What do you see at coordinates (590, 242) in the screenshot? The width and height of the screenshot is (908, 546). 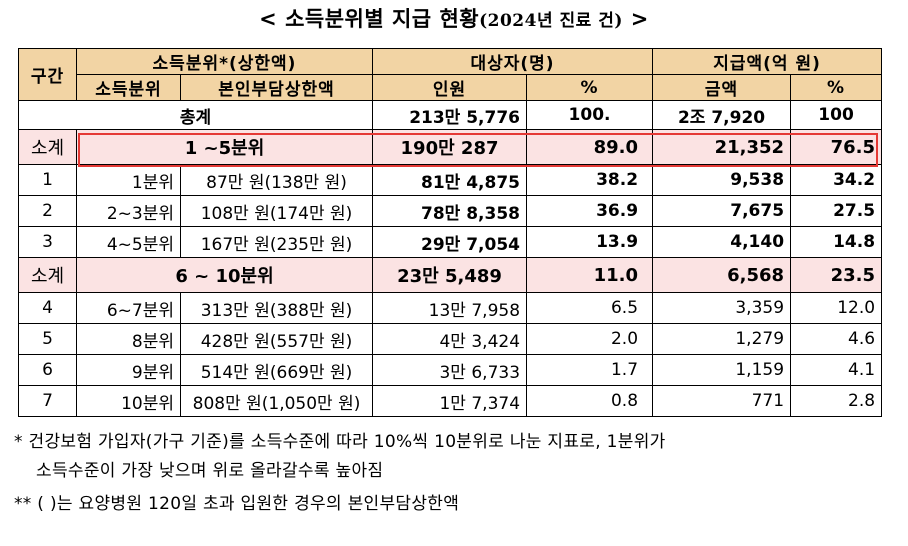 I see `row-pct1: 13.9` at bounding box center [590, 242].